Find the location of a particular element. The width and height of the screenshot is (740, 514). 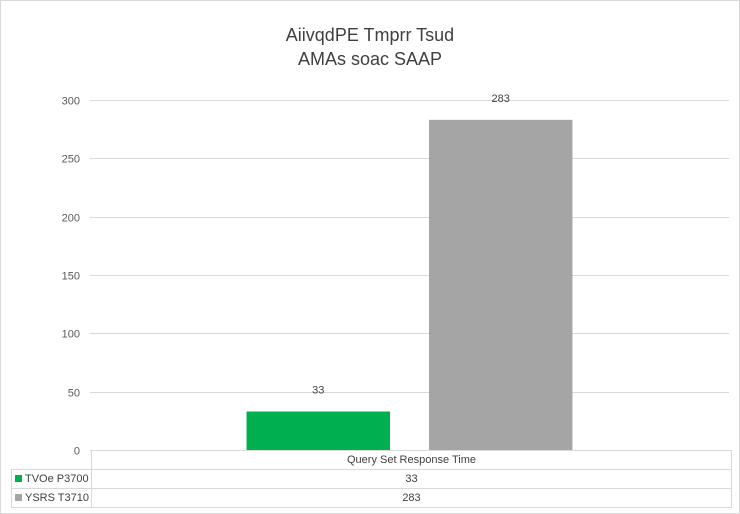

y-tick-label-50: 50 is located at coordinates (74, 394).